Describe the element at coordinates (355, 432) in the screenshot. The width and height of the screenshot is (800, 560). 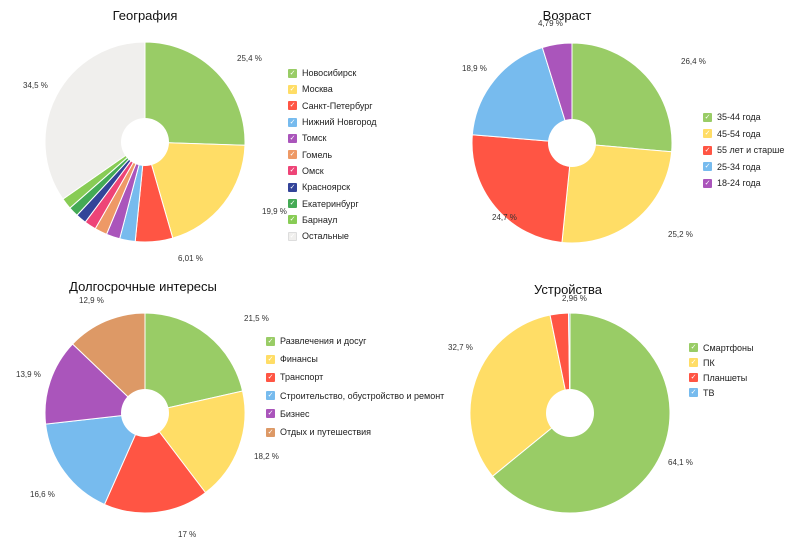
I see `legend-item: ✓ Отдых и путешествия` at that location.